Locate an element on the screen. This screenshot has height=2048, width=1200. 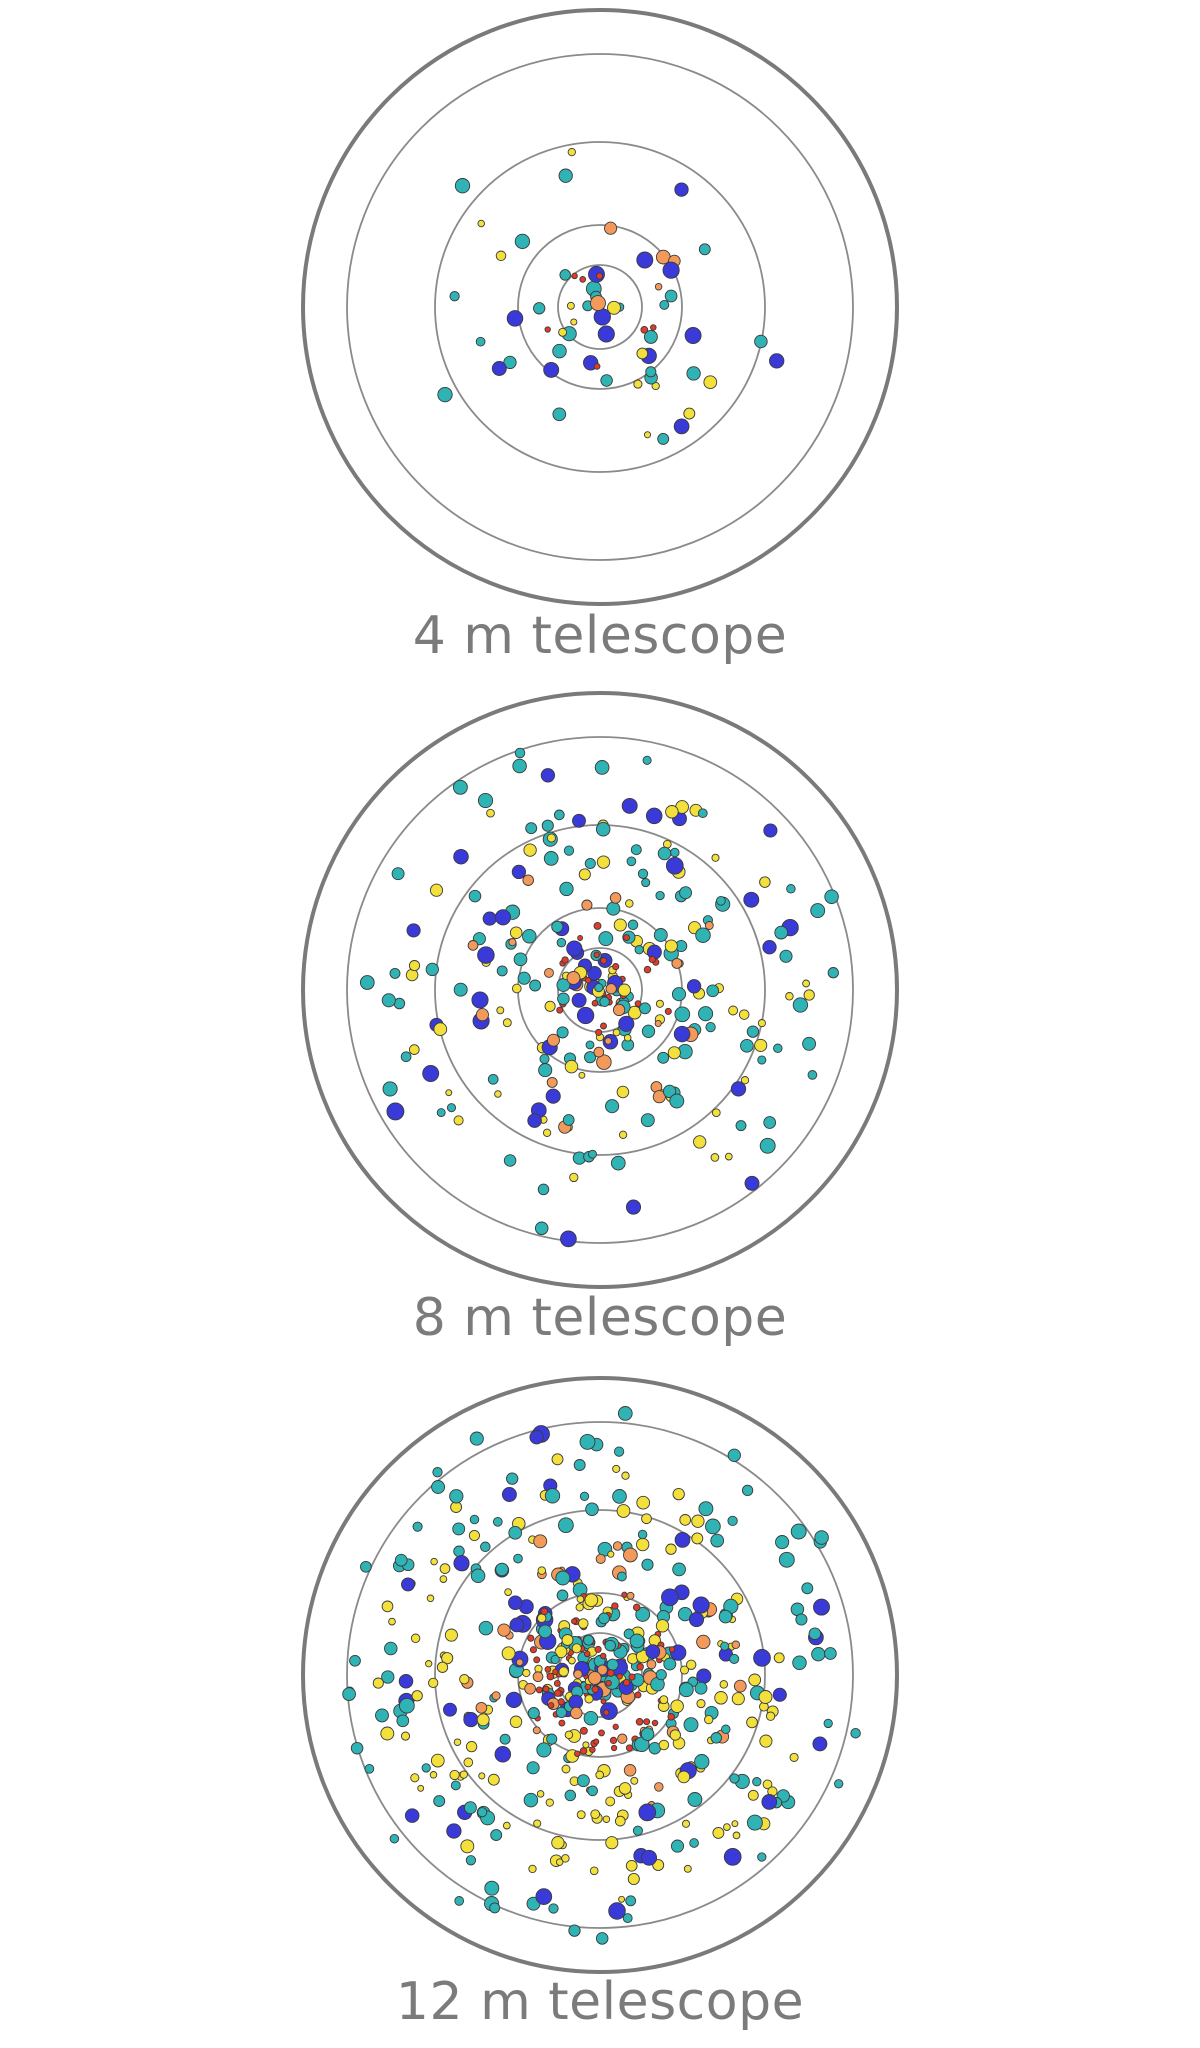
panel-4m-telescope is located at coordinates (600, 307).